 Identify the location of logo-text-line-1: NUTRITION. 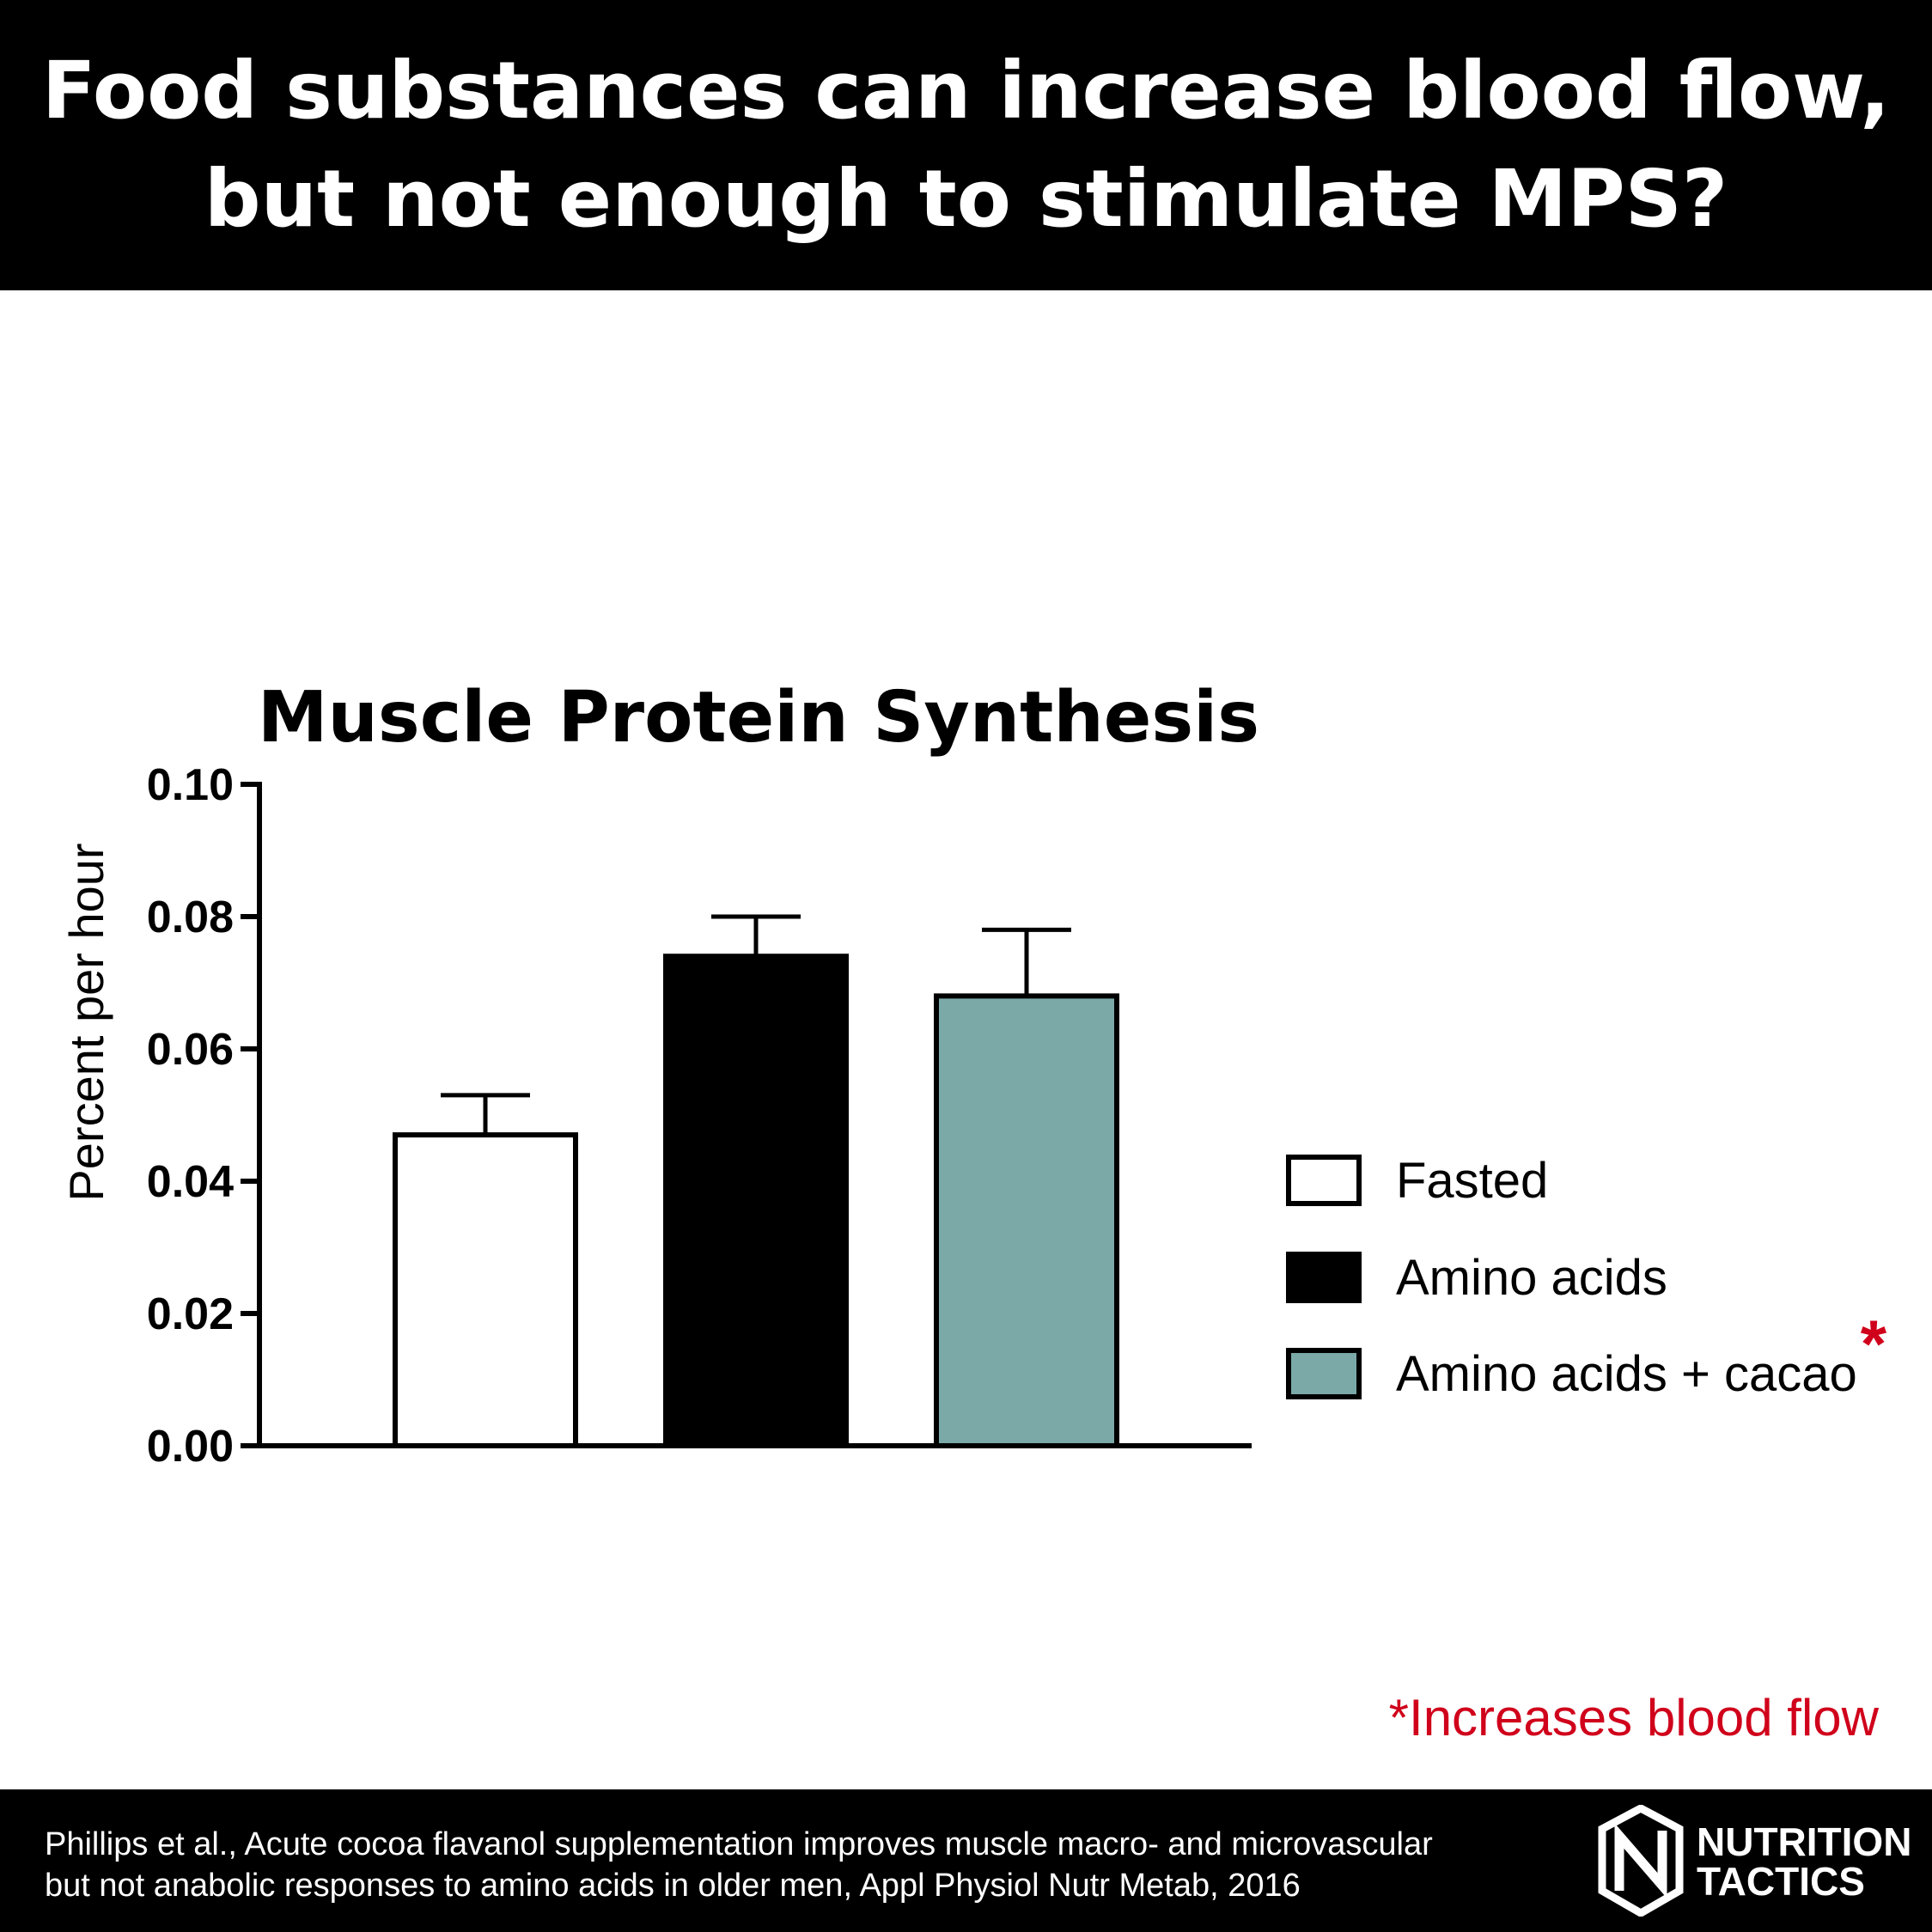
(1804, 1841).